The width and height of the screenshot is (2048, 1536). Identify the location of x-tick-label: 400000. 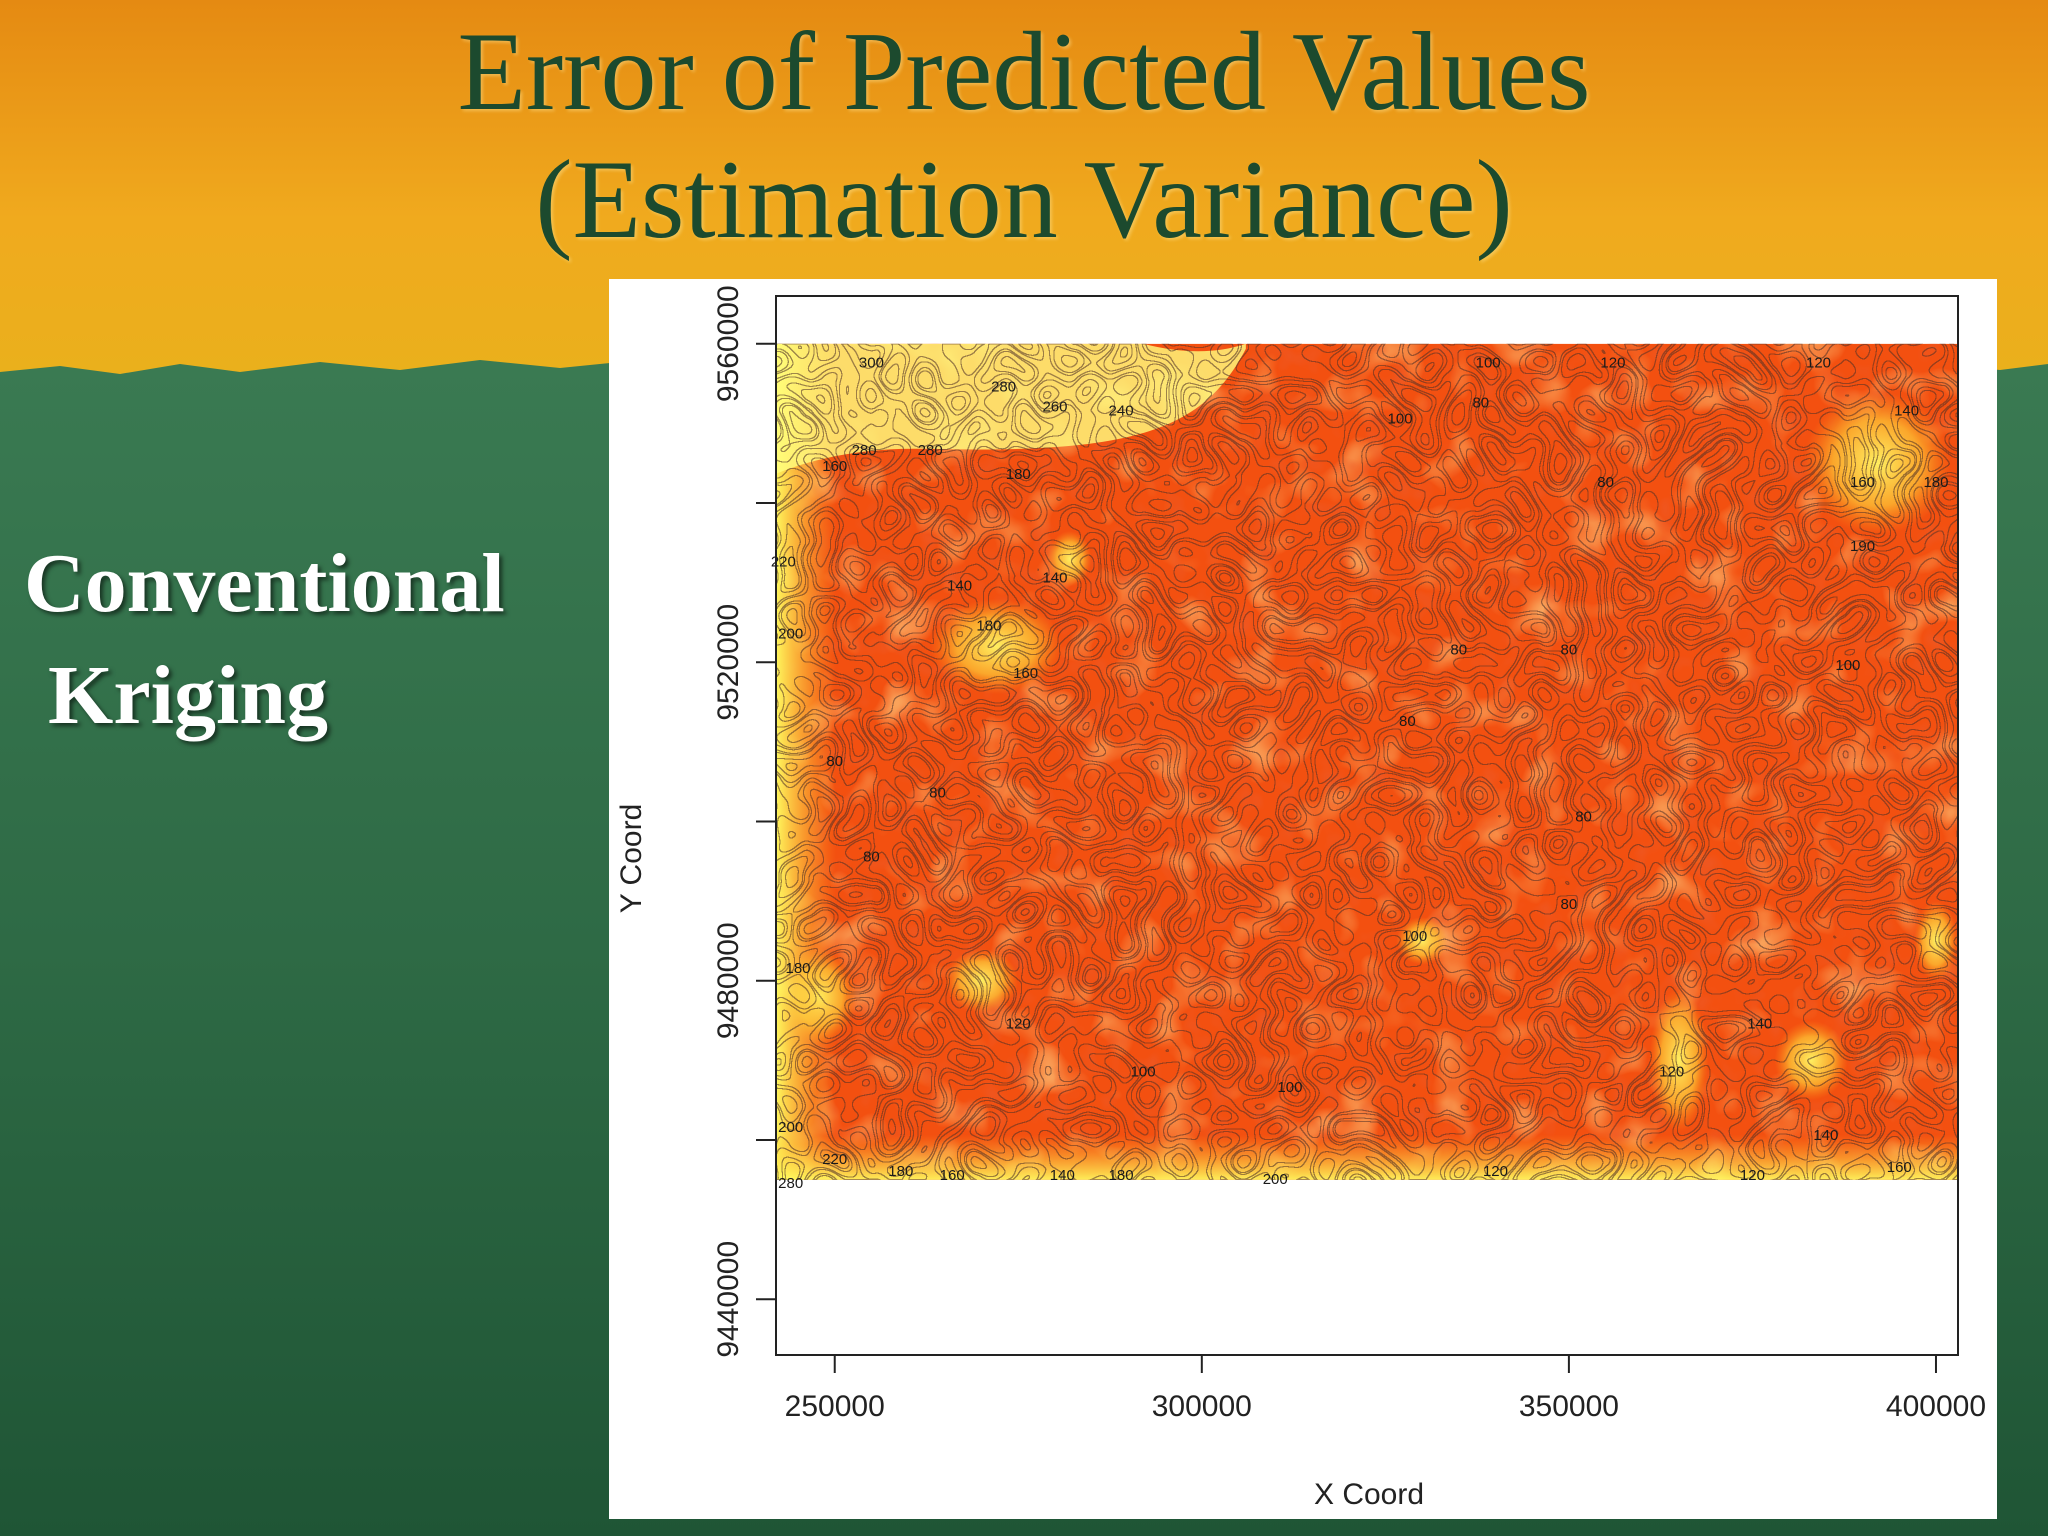
(1936, 1406).